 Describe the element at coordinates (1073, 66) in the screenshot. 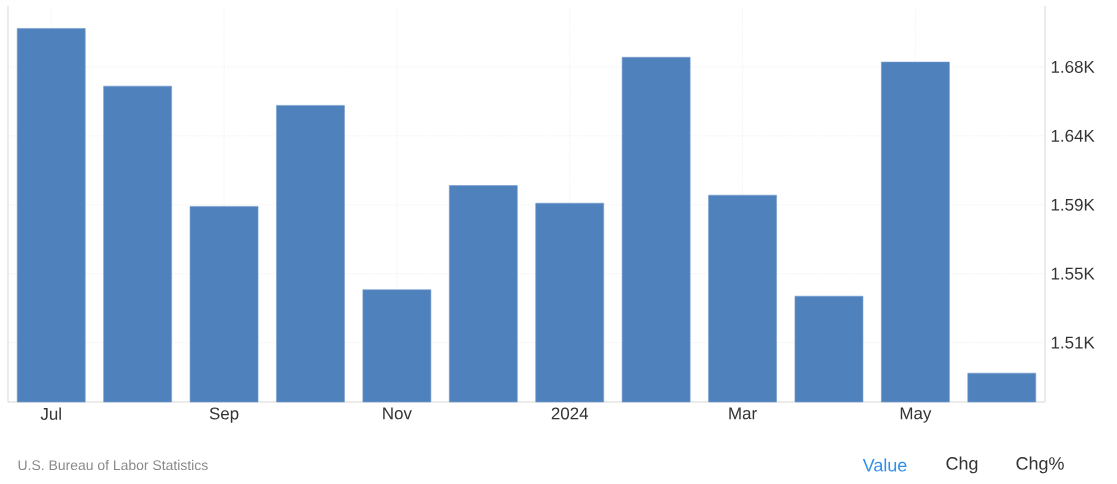

I see `y-tick-label: 1.68K` at that location.